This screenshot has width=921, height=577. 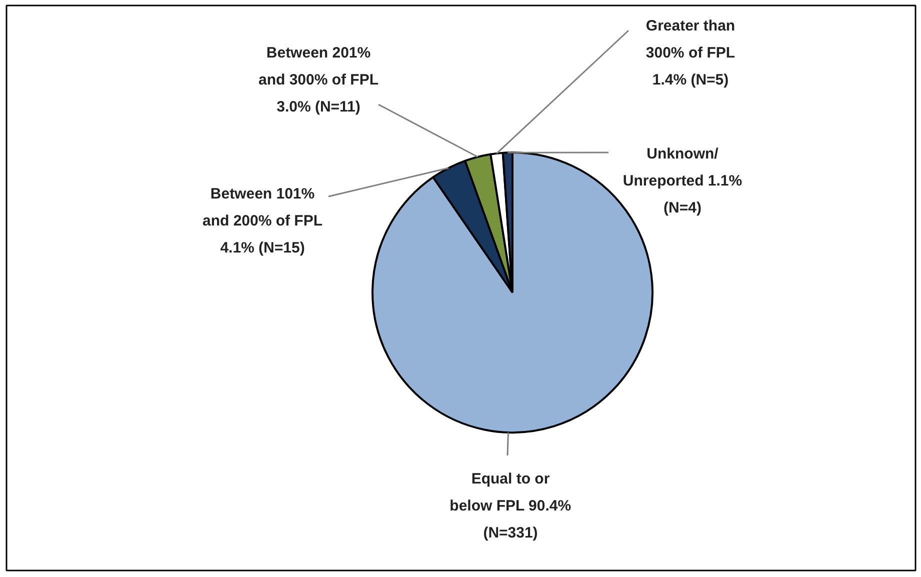 What do you see at coordinates (318, 107) in the screenshot?
I see `data-label: 3.0% (N=11)` at bounding box center [318, 107].